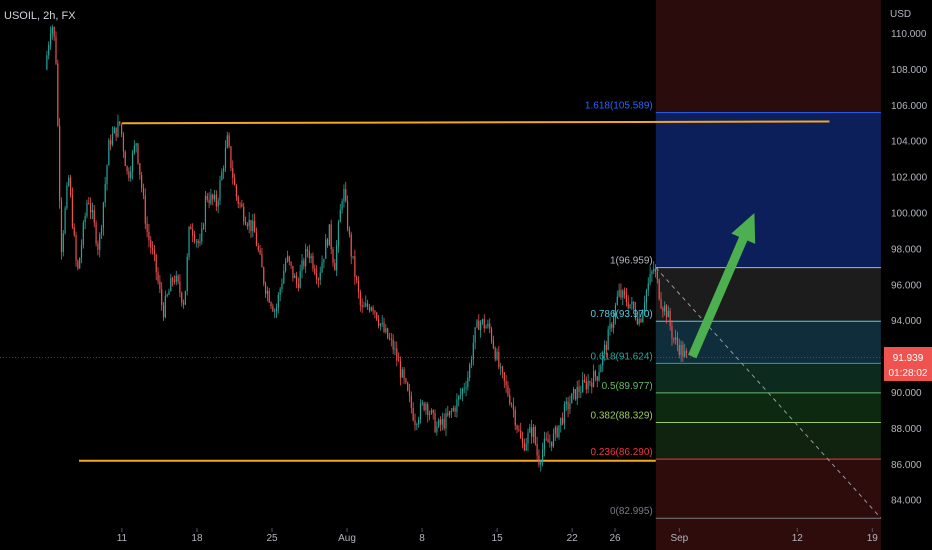  I want to click on up-arrow-icon, so click(722, 286).